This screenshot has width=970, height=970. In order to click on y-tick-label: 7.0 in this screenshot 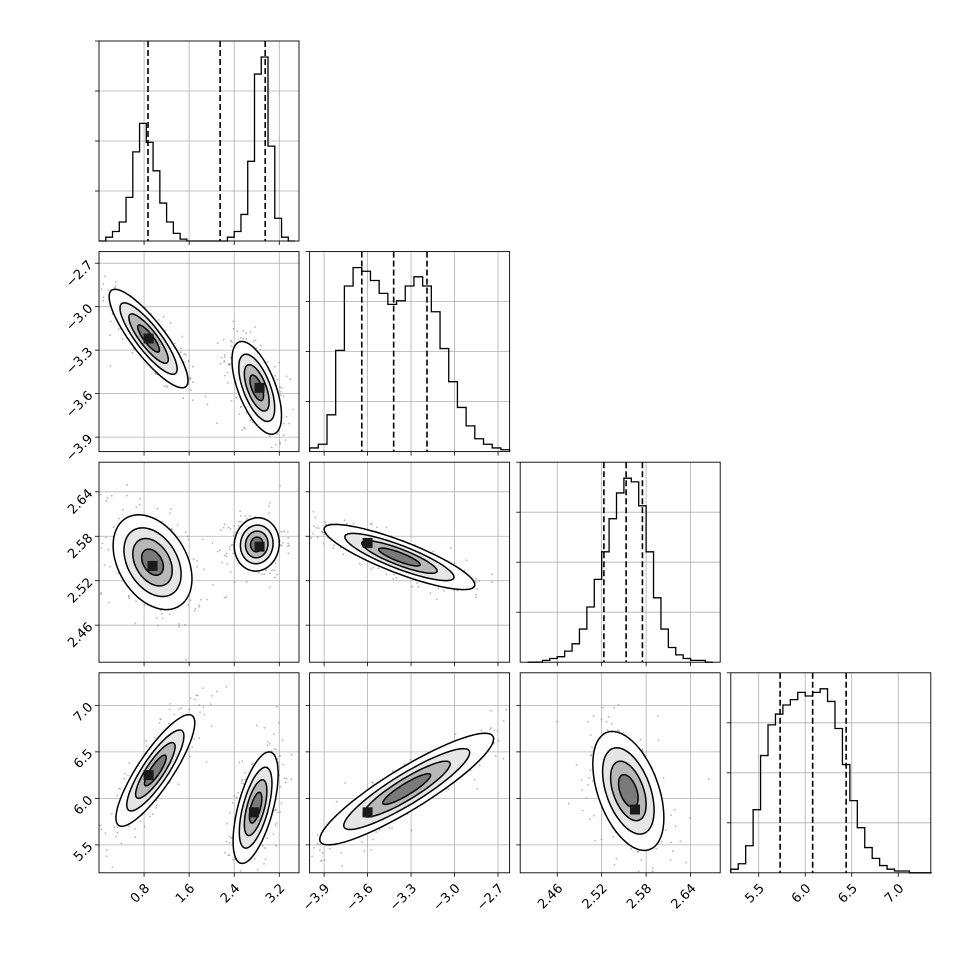, I will do `click(83, 712)`.